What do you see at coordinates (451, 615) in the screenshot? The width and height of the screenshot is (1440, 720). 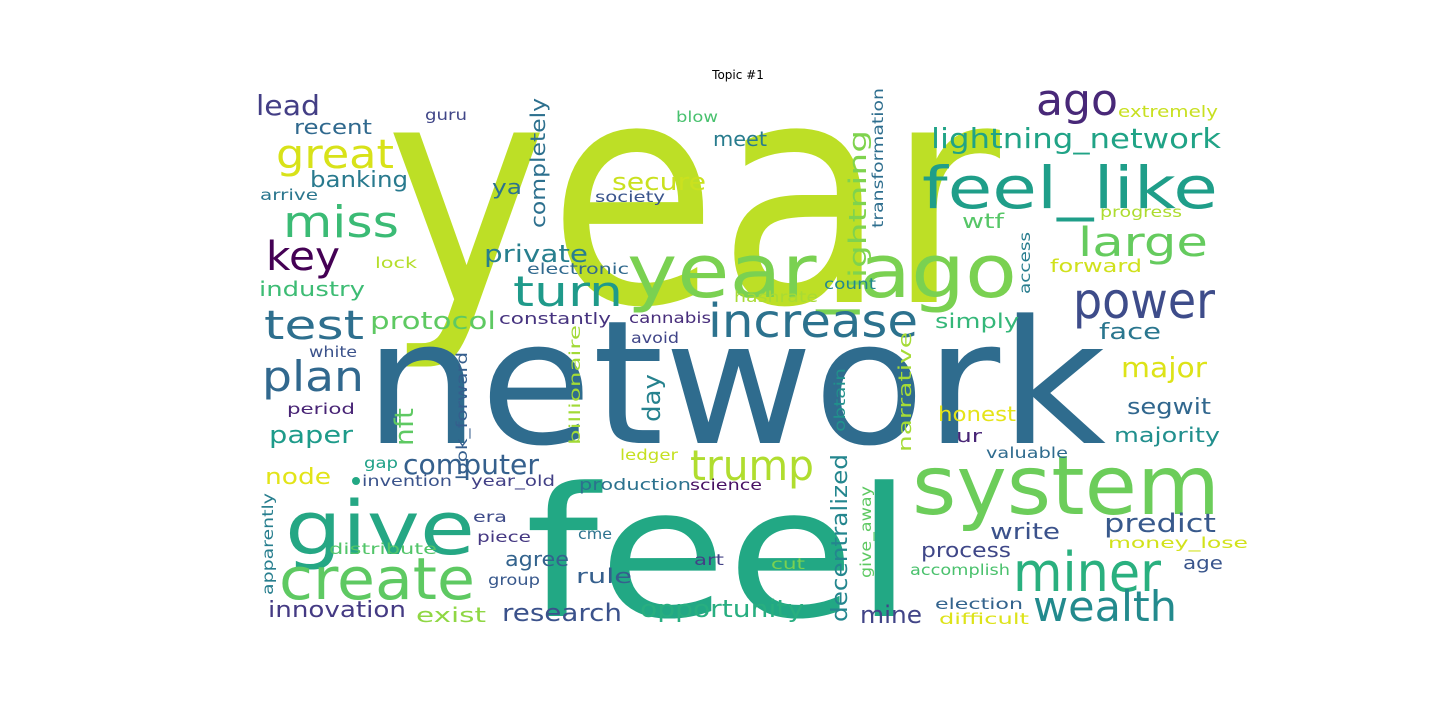 I see `word-exist: exist` at bounding box center [451, 615].